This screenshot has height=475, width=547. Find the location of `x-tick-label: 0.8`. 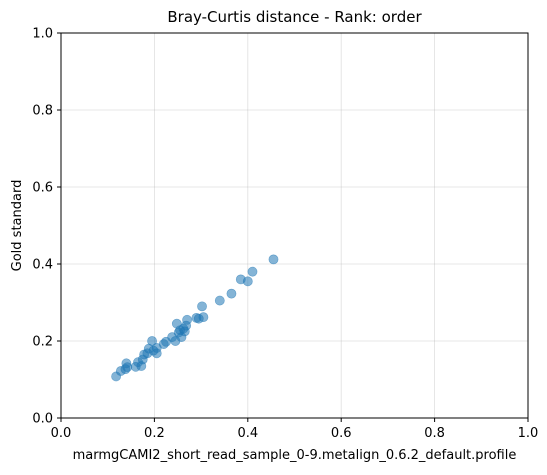

x-tick-label: 0.8 is located at coordinates (434, 433).